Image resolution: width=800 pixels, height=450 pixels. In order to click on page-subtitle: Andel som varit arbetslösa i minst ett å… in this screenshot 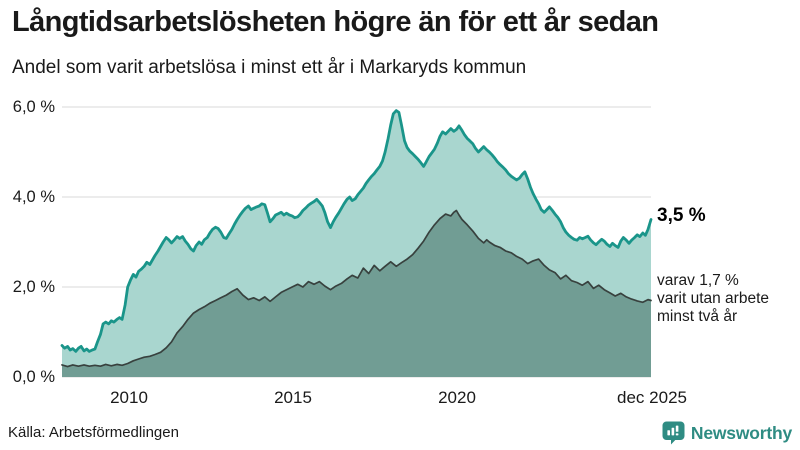, I will do `click(269, 67)`.